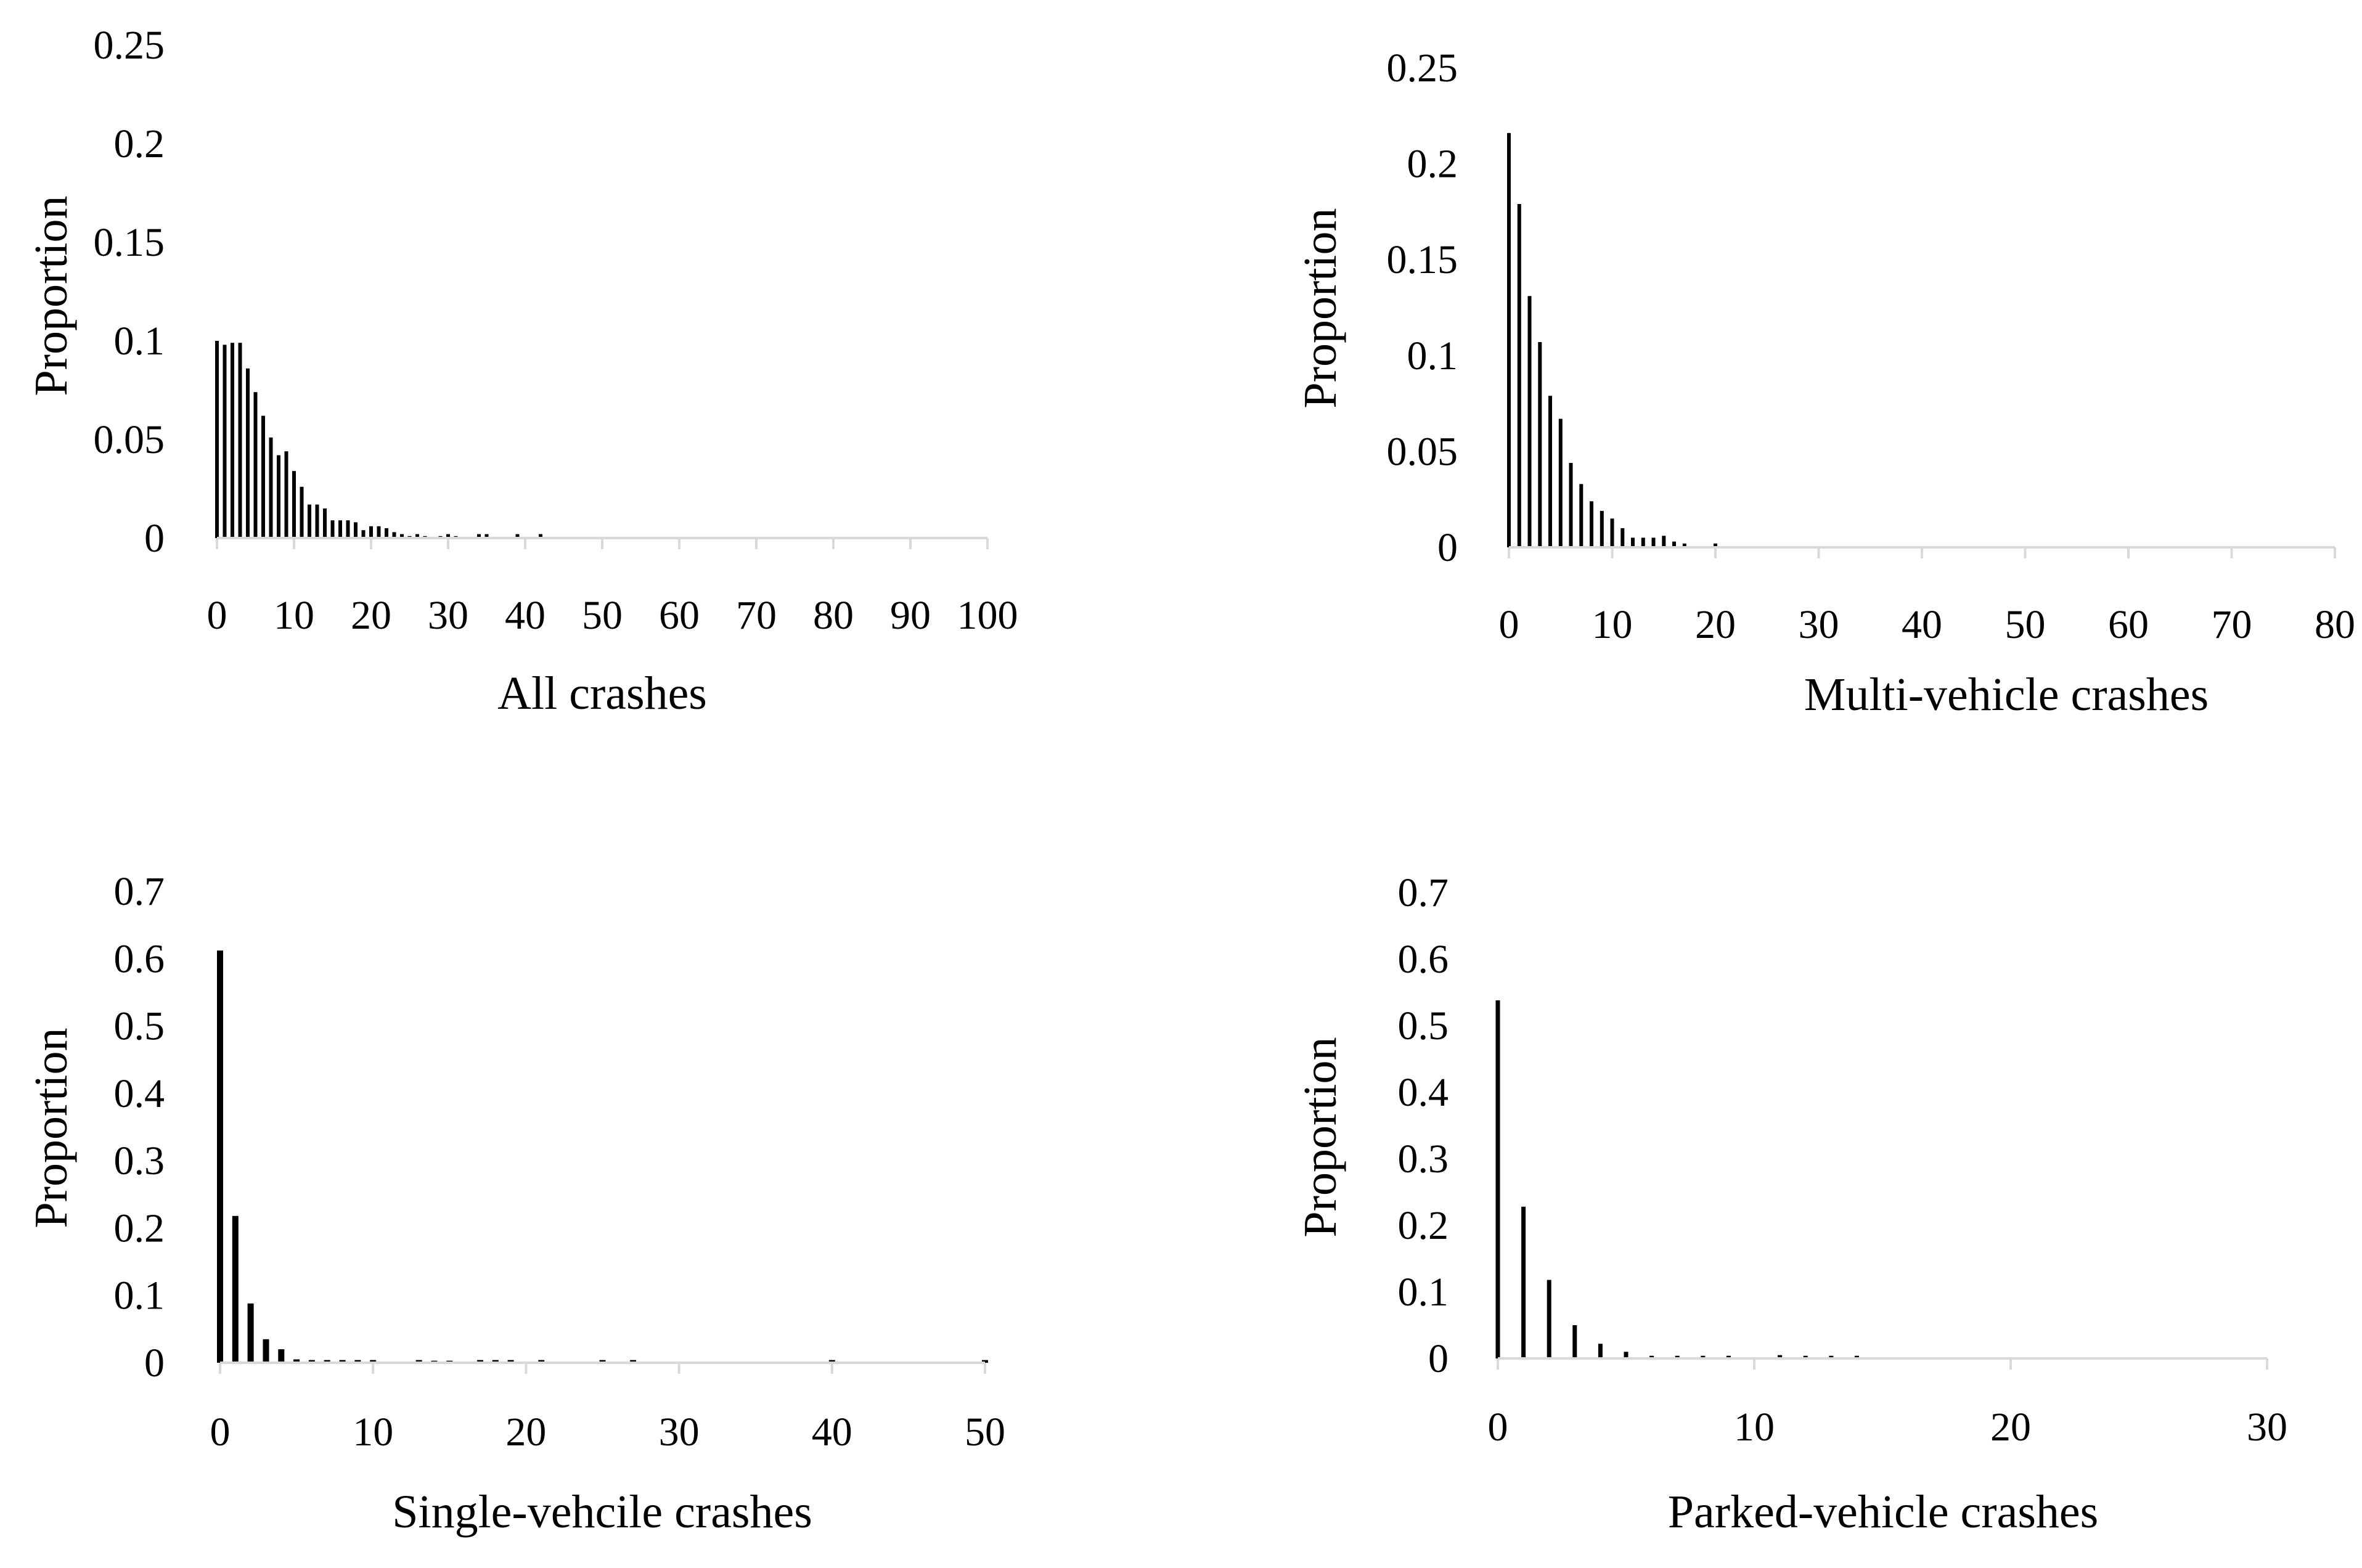 Image resolution: width=2362 pixels, height=1568 pixels. Describe the element at coordinates (2006, 695) in the screenshot. I see `x-axis-title: Multi-vehicle crashes` at that location.